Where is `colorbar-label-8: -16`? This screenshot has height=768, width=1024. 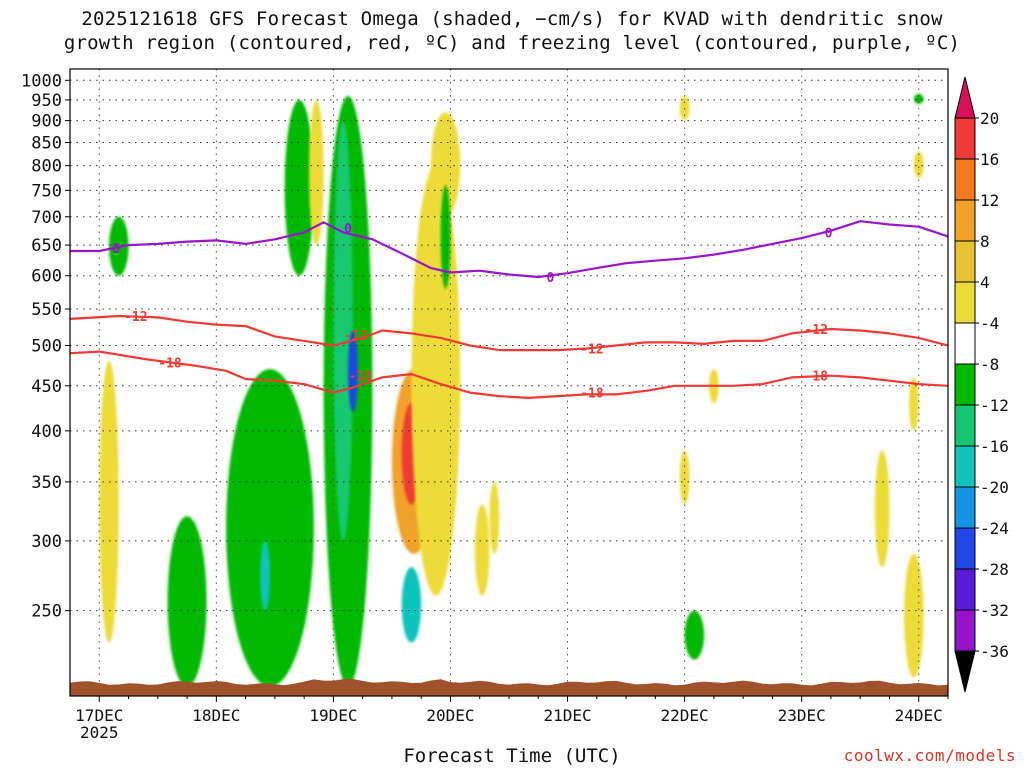
colorbar-label-8: -16 is located at coordinates (994, 446).